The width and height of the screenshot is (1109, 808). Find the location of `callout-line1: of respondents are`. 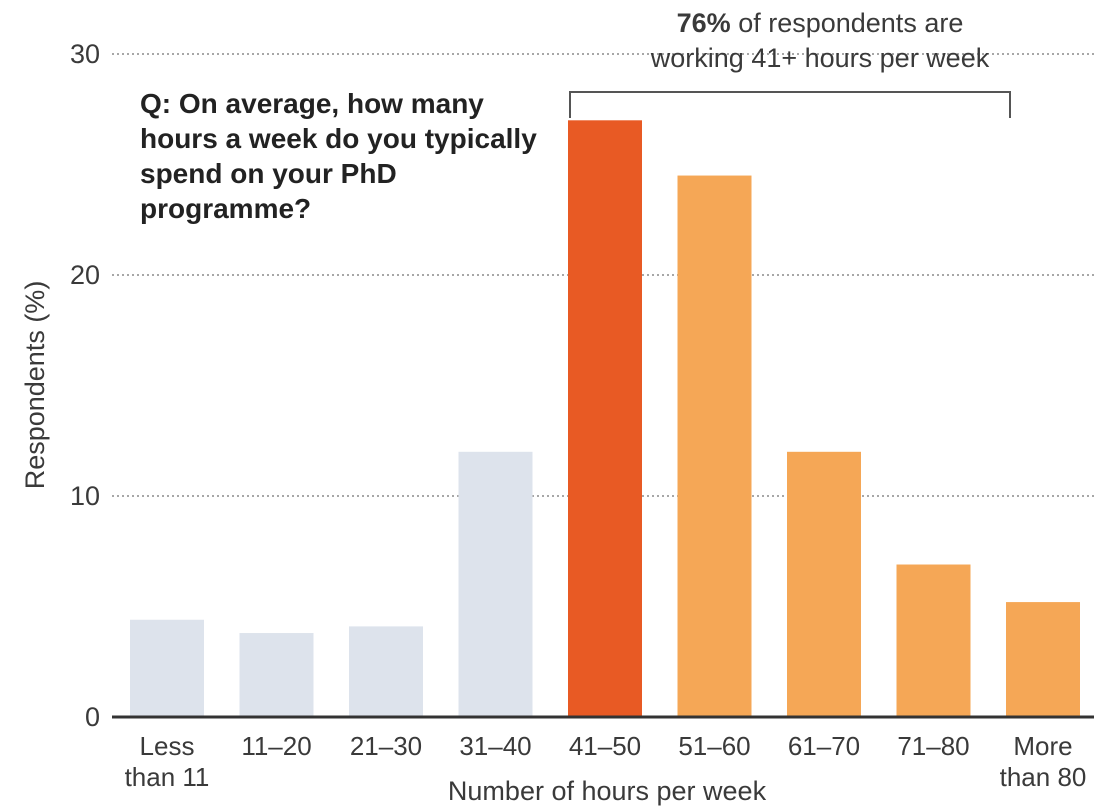

callout-line1: of respondents are is located at coordinates (847, 23).